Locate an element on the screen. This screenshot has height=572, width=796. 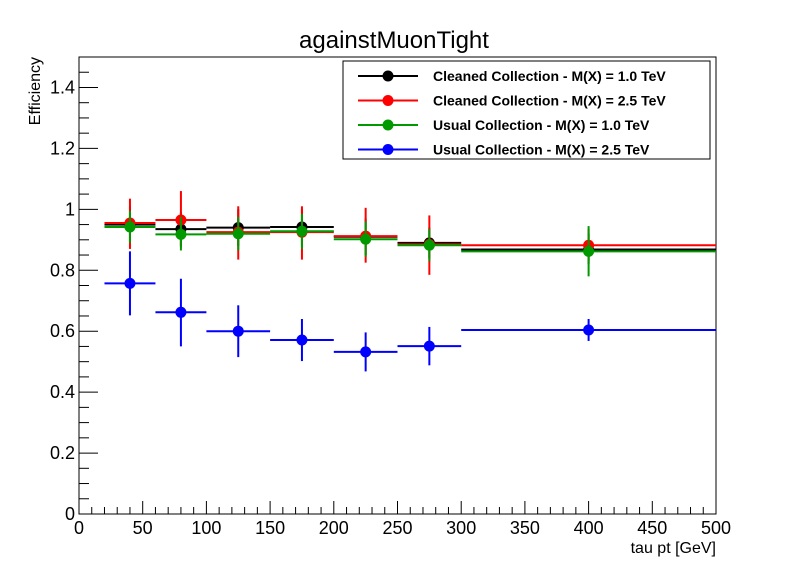
y-tick-label: 0.4 is located at coordinates (62, 392).